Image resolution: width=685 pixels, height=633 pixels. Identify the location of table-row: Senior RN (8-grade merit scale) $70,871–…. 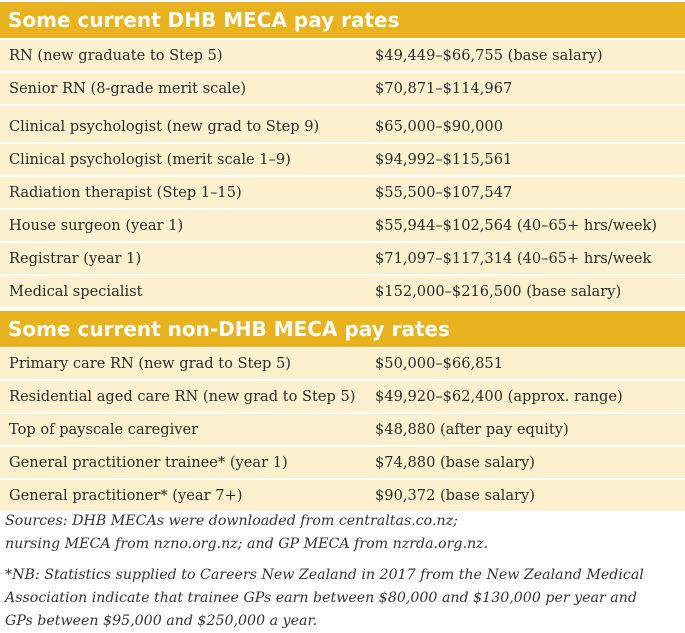
(342, 88).